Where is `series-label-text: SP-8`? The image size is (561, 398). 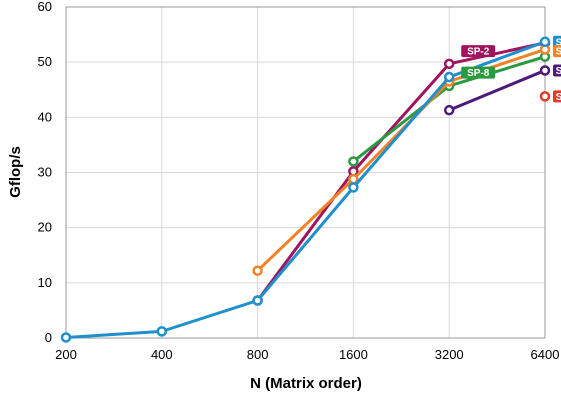
series-label-text: SP-8 is located at coordinates (478, 73).